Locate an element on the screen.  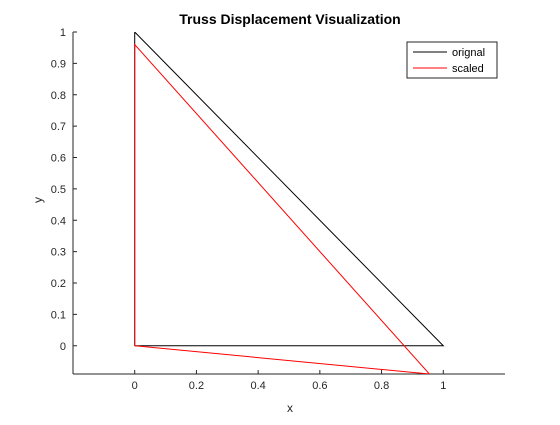
legend-box is located at coordinates (452, 60).